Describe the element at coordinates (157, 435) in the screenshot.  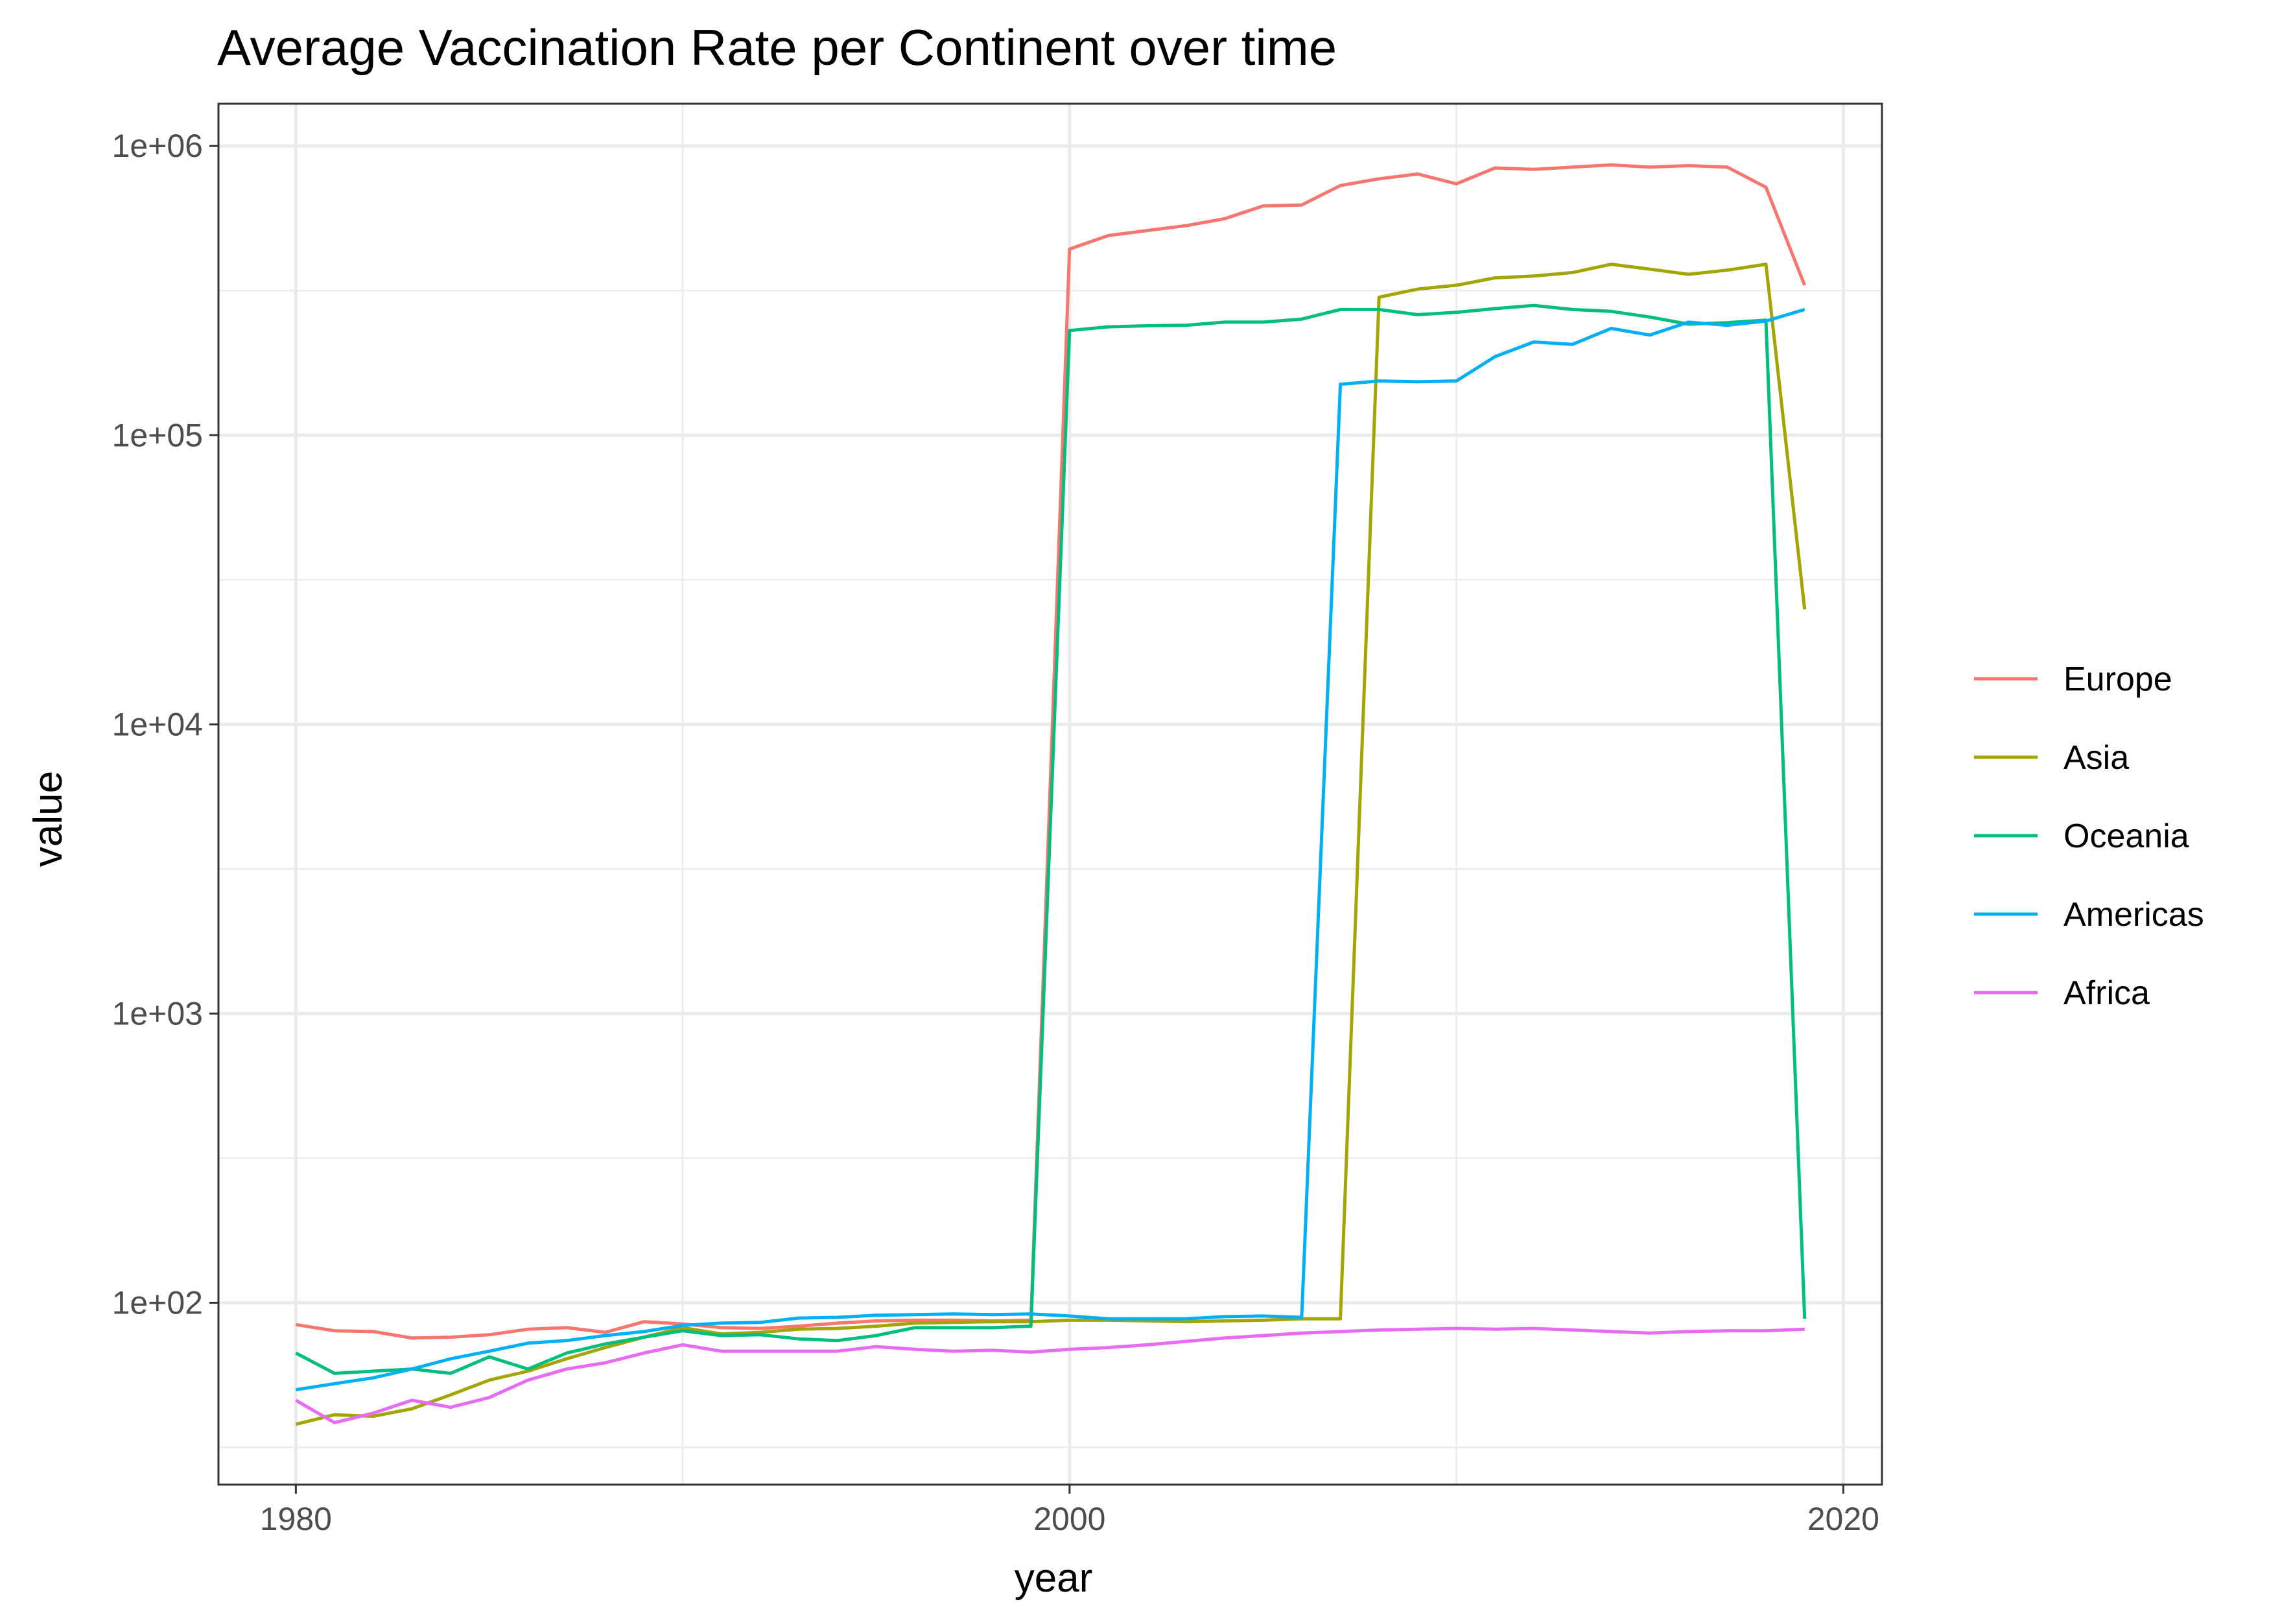
I see `y-tick-label: 1e+05` at that location.